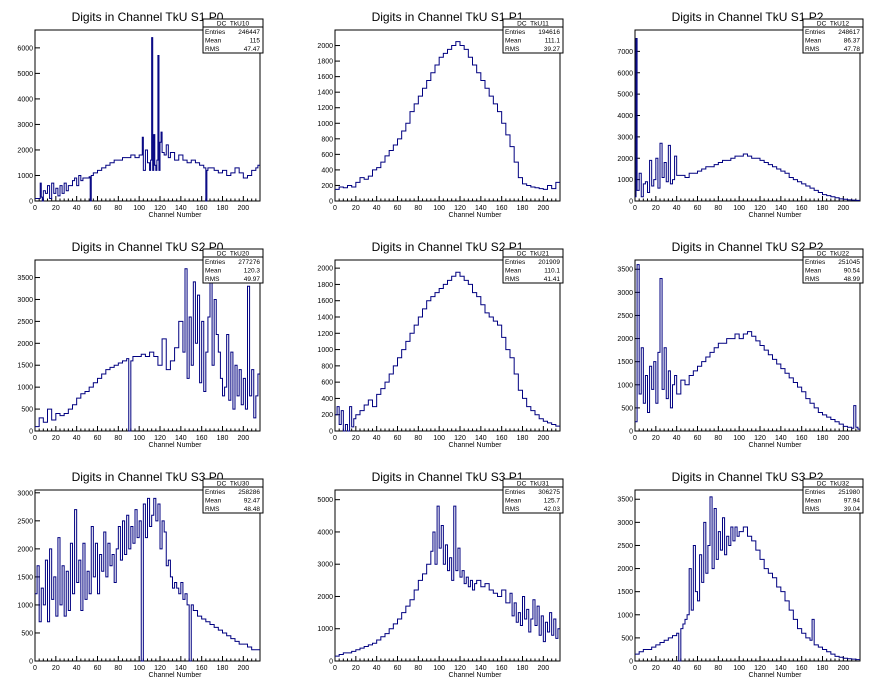 The width and height of the screenshot is (896, 690). What do you see at coordinates (25, 322) in the screenshot?
I see `y-tick-label: 2500` at bounding box center [25, 322].